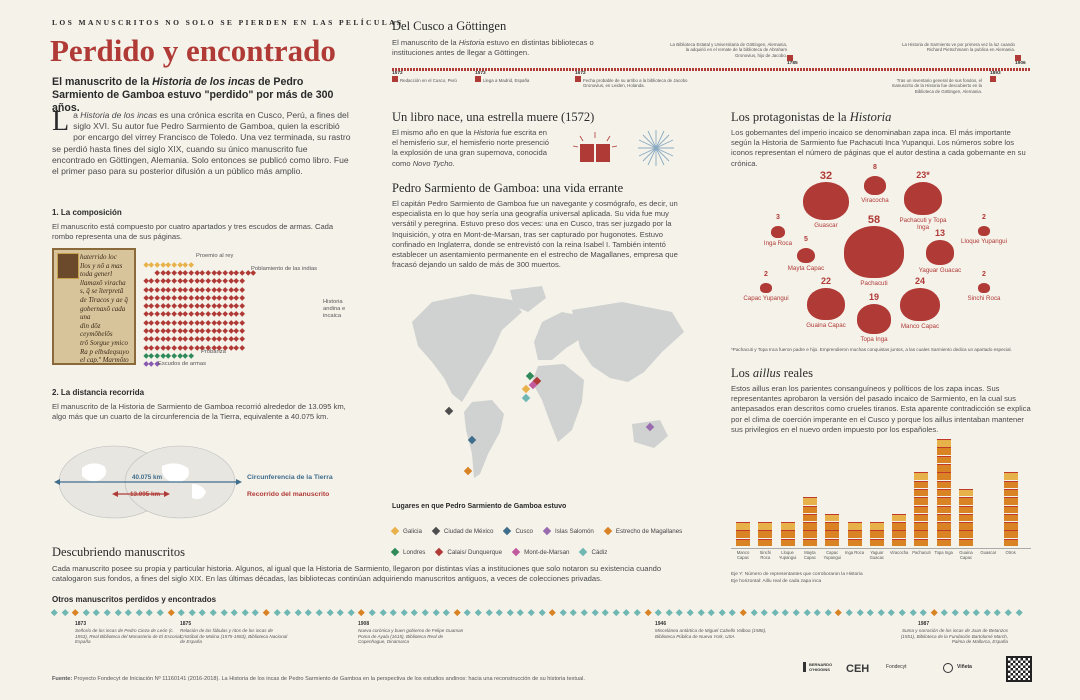 Image resolution: width=1080 pixels, height=700 pixels. What do you see at coordinates (656, 148) in the screenshot?
I see `supernova-star` at bounding box center [656, 148].